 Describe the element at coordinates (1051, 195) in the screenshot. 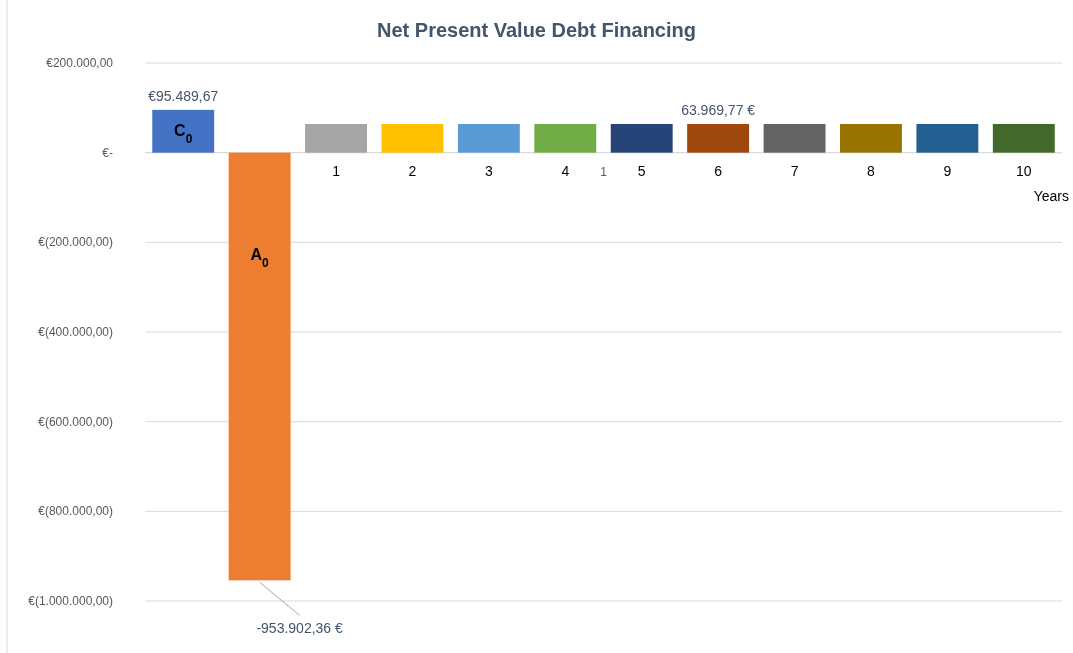

I see `x-axis-title: Years` at that location.